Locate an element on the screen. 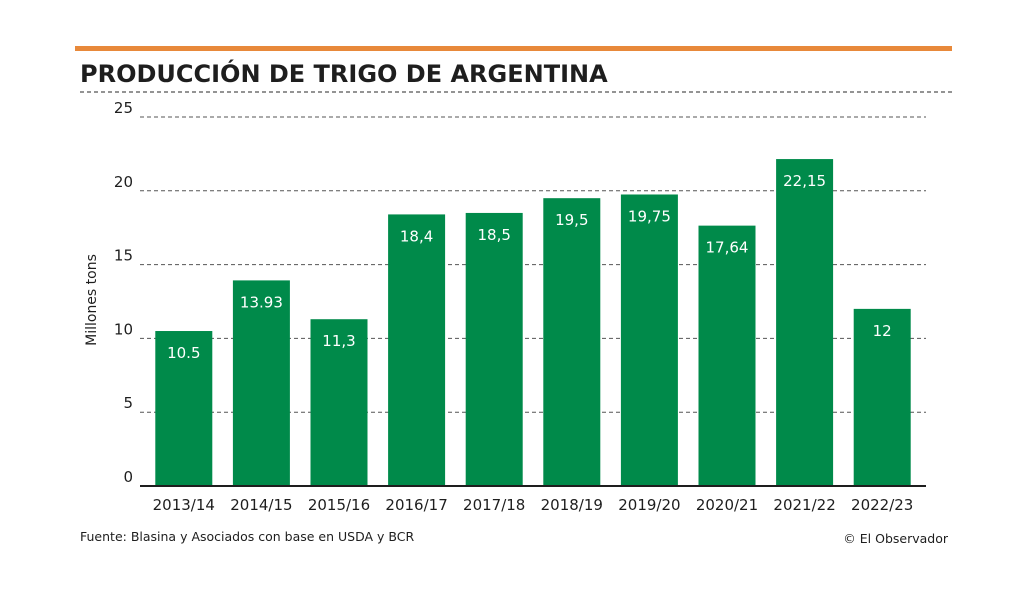 The height and width of the screenshot is (597, 1024). y-axis-label: Millones tons is located at coordinates (92, 300).